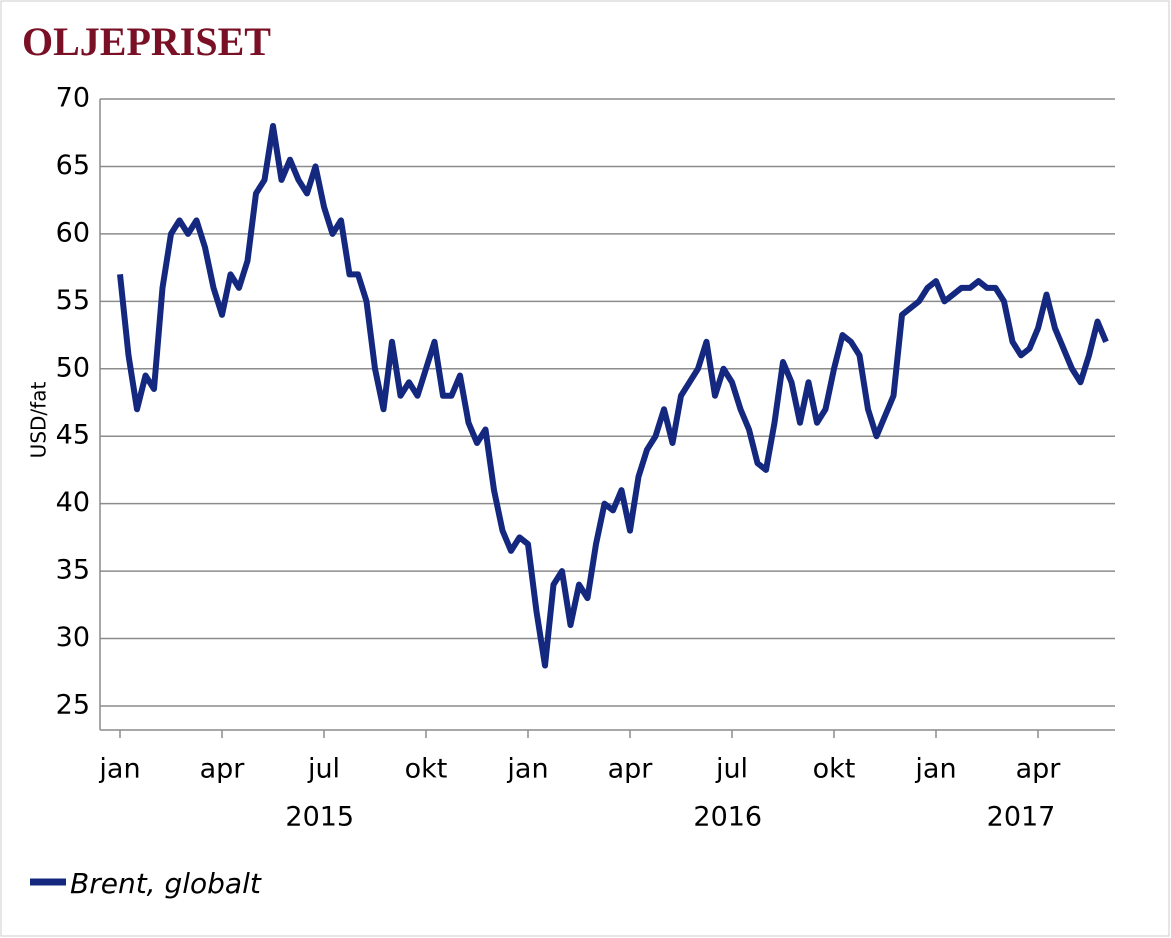 The width and height of the screenshot is (1171, 938). I want to click on y-tick-label: 60, so click(73, 232).